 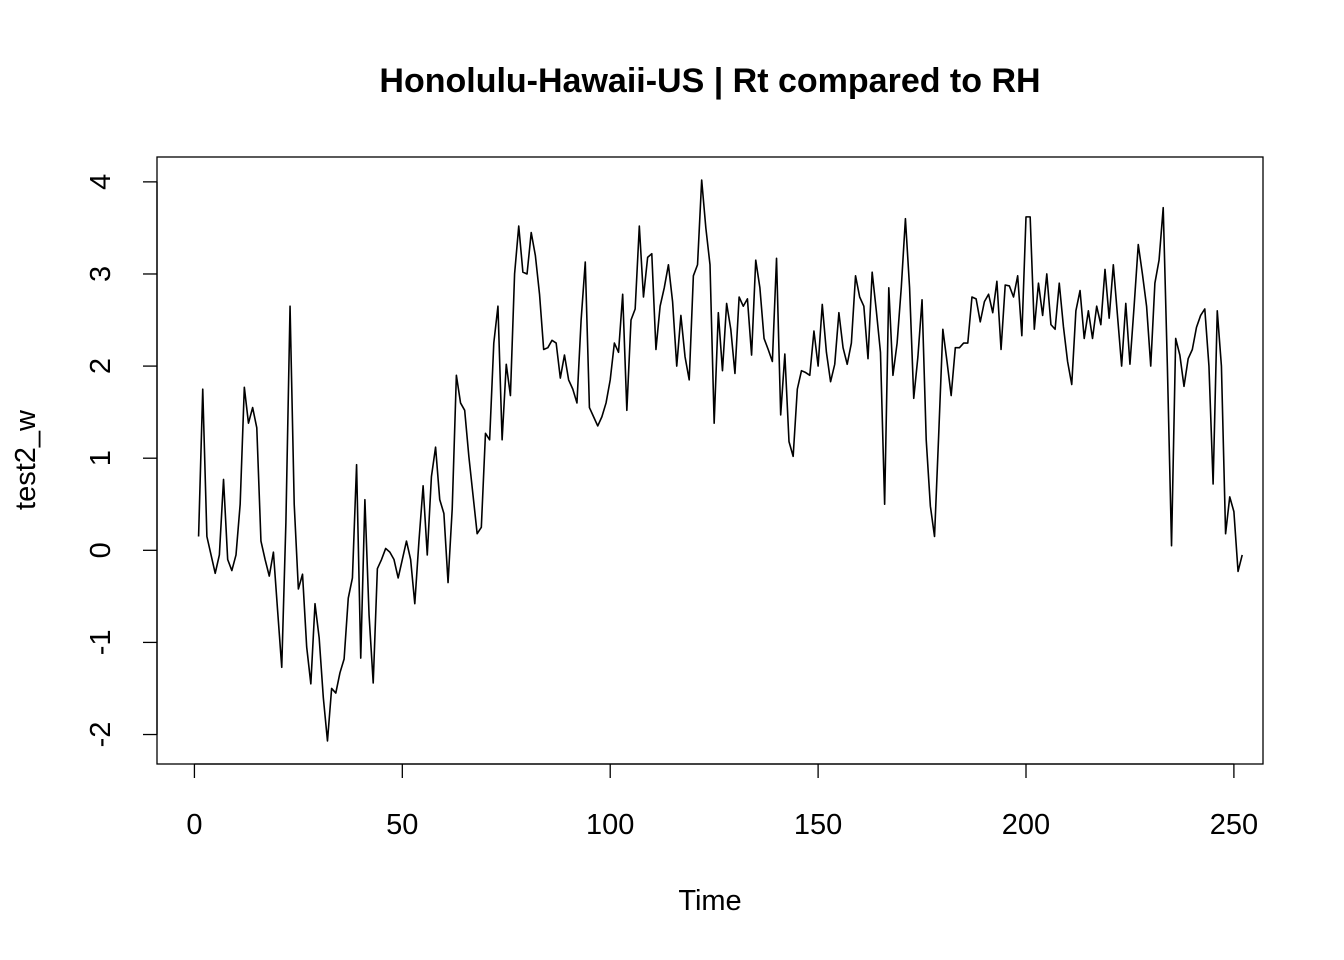 What do you see at coordinates (818, 825) in the screenshot?
I see `x-tick-label: 150` at bounding box center [818, 825].